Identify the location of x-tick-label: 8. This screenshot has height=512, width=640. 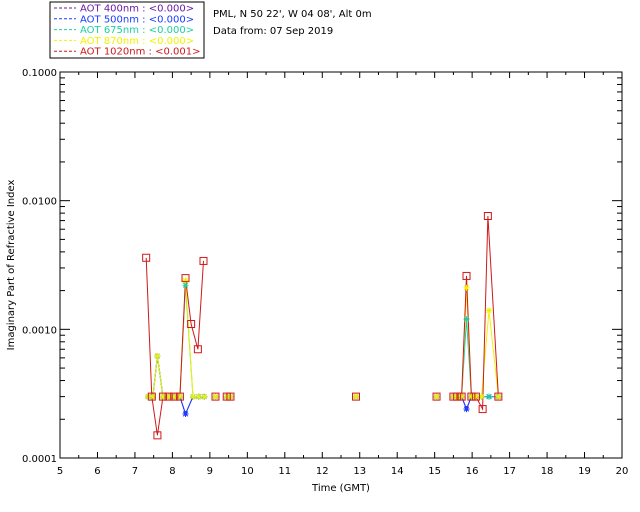
(172, 471).